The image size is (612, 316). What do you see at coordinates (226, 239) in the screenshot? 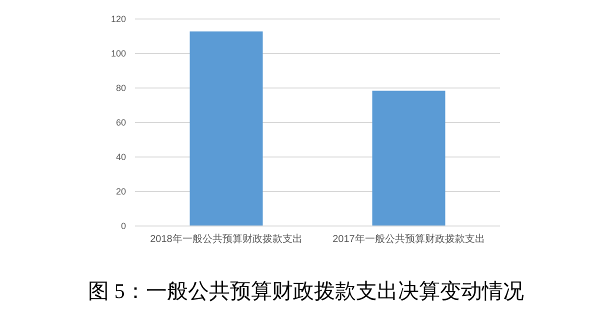
I see `x-tick-label: 2018年一般公共预算财政拨款支出` at bounding box center [226, 239].